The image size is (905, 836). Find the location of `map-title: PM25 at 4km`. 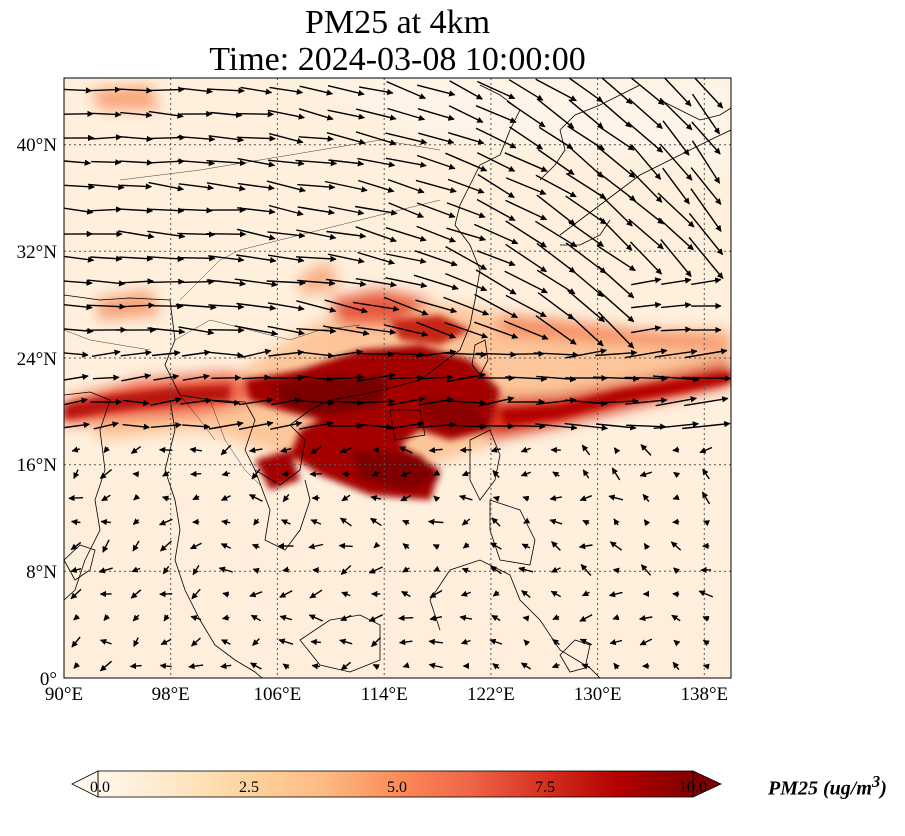

map-title: PM25 at 4km is located at coordinates (397, 22).